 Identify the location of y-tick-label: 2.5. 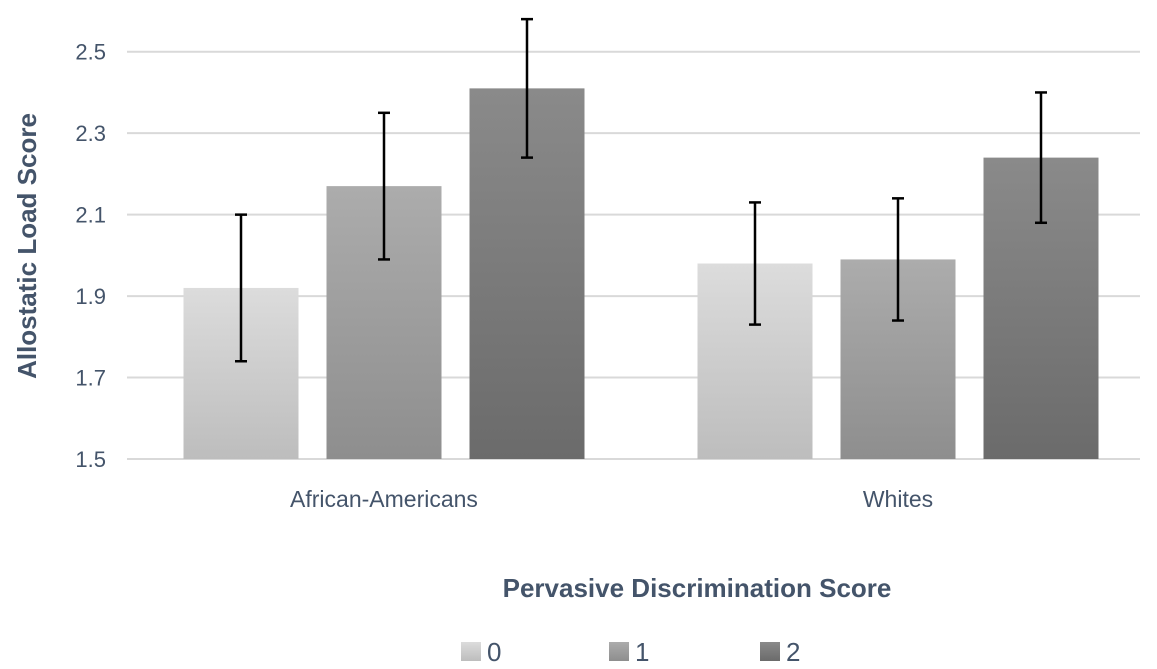
(90, 52).